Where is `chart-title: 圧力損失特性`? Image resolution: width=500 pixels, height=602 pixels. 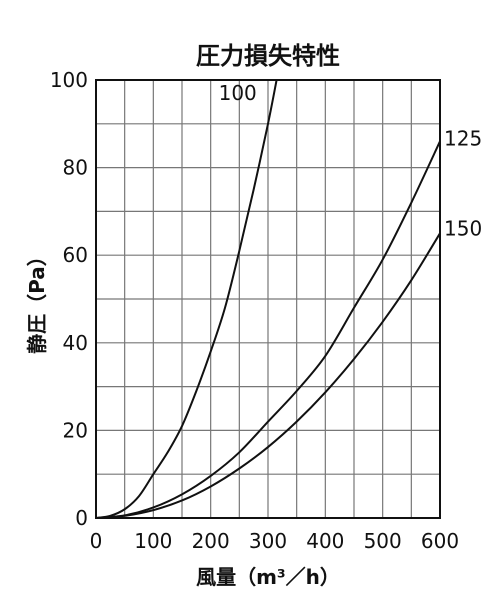 chart-title: 圧力損失特性 is located at coordinates (268, 56).